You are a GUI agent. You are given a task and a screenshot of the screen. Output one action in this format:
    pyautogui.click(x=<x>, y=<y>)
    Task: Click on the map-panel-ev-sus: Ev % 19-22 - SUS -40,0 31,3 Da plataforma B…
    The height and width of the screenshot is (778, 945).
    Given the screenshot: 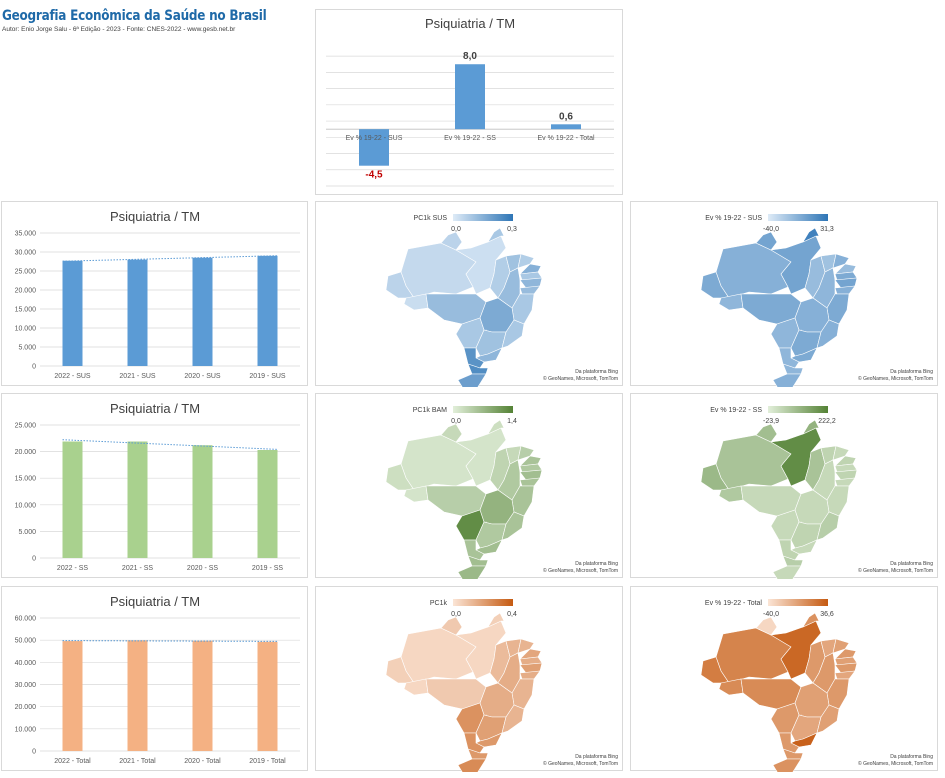 What is the action you would take?
    pyautogui.click(x=784, y=294)
    